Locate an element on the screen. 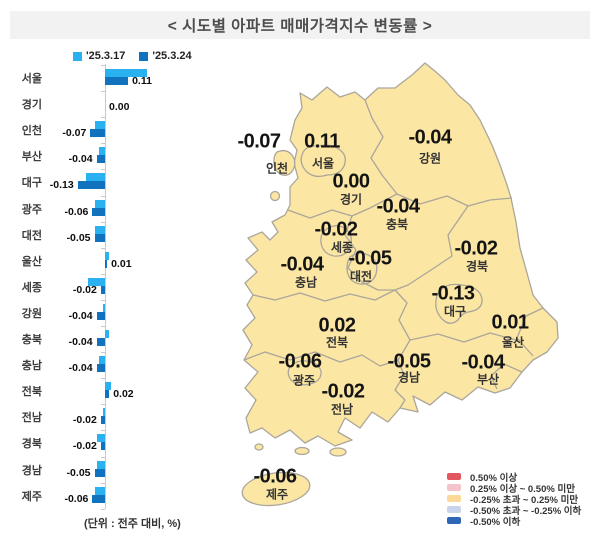 Image resolution: width=600 pixels, height=541 pixels. map-legend-item: -0.50% 이하 is located at coordinates (514, 521).